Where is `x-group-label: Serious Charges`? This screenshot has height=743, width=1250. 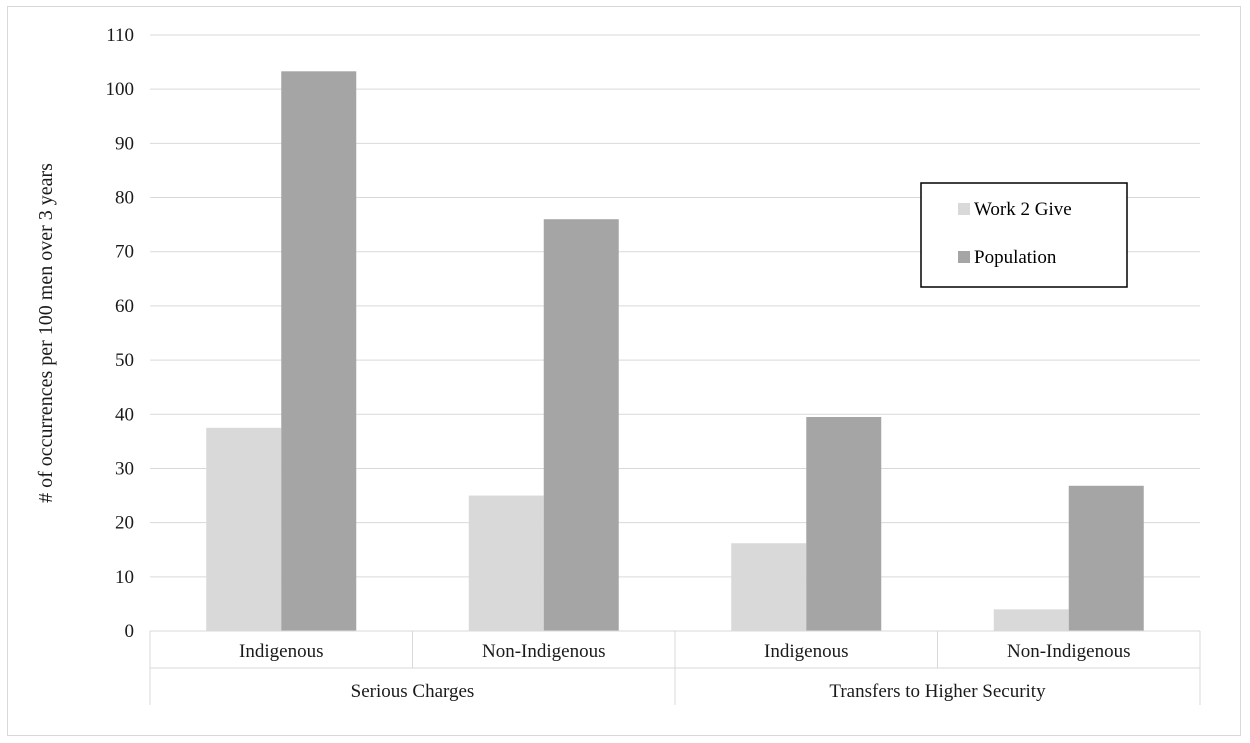
x-group-label: Serious Charges is located at coordinates (413, 691).